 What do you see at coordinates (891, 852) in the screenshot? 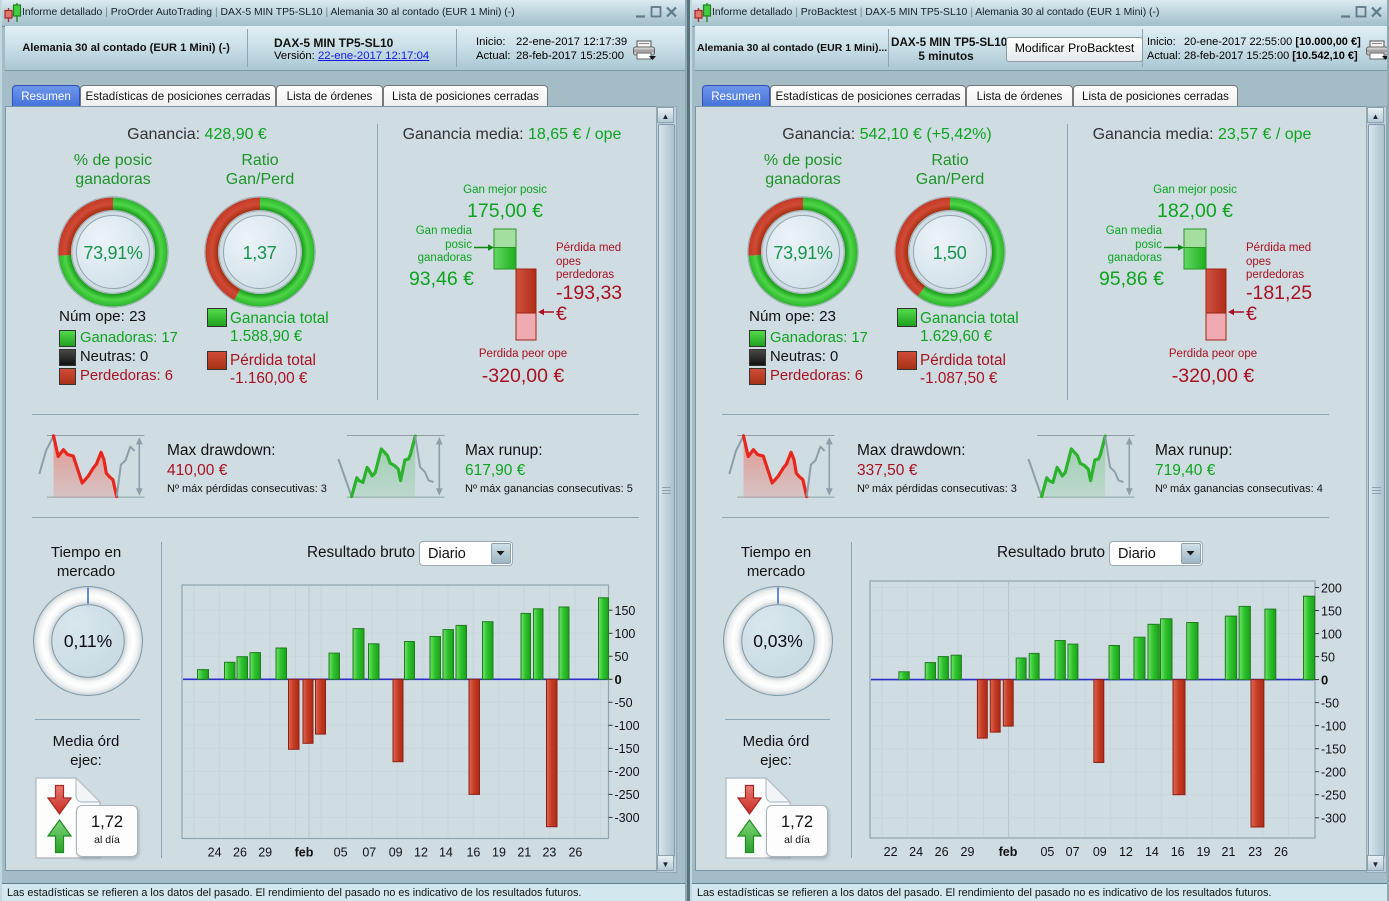
I see `svg-text: 22` at bounding box center [891, 852].